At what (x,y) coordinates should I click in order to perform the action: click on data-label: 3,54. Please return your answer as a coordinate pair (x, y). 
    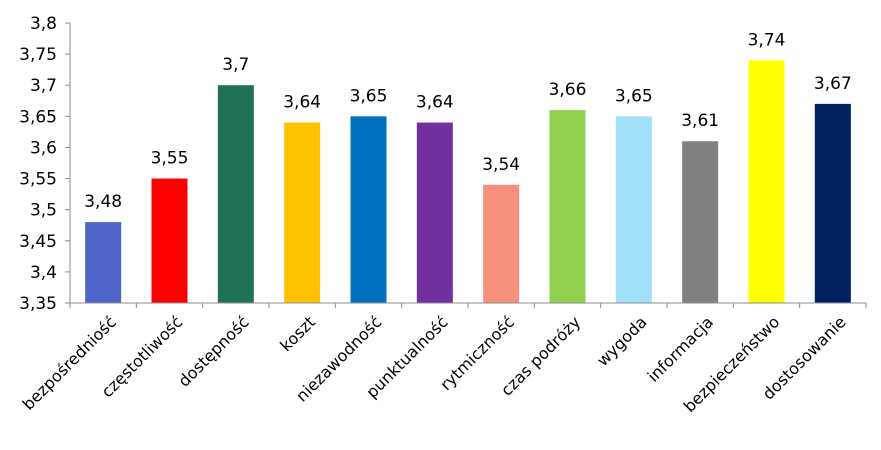
    Looking at the image, I should click on (501, 165).